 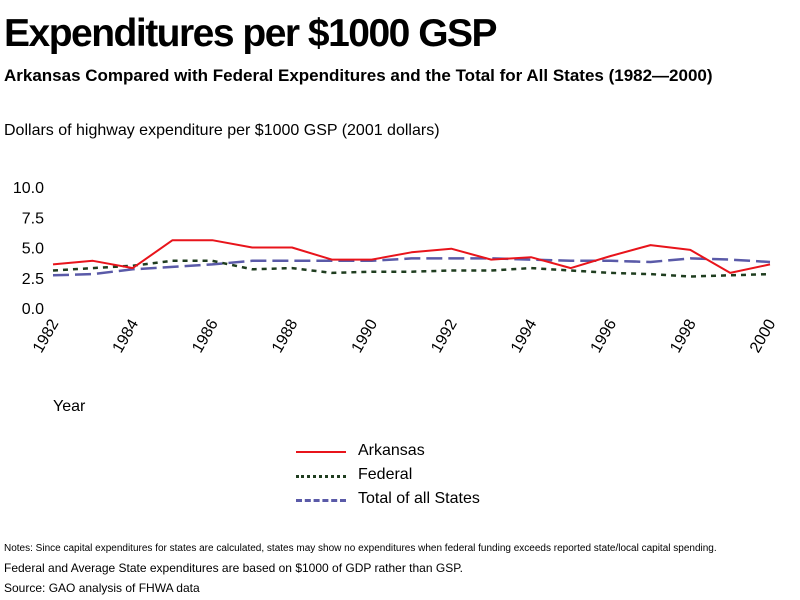 What do you see at coordinates (604, 335) in the screenshot?
I see `x-tick-label: 1996` at bounding box center [604, 335].